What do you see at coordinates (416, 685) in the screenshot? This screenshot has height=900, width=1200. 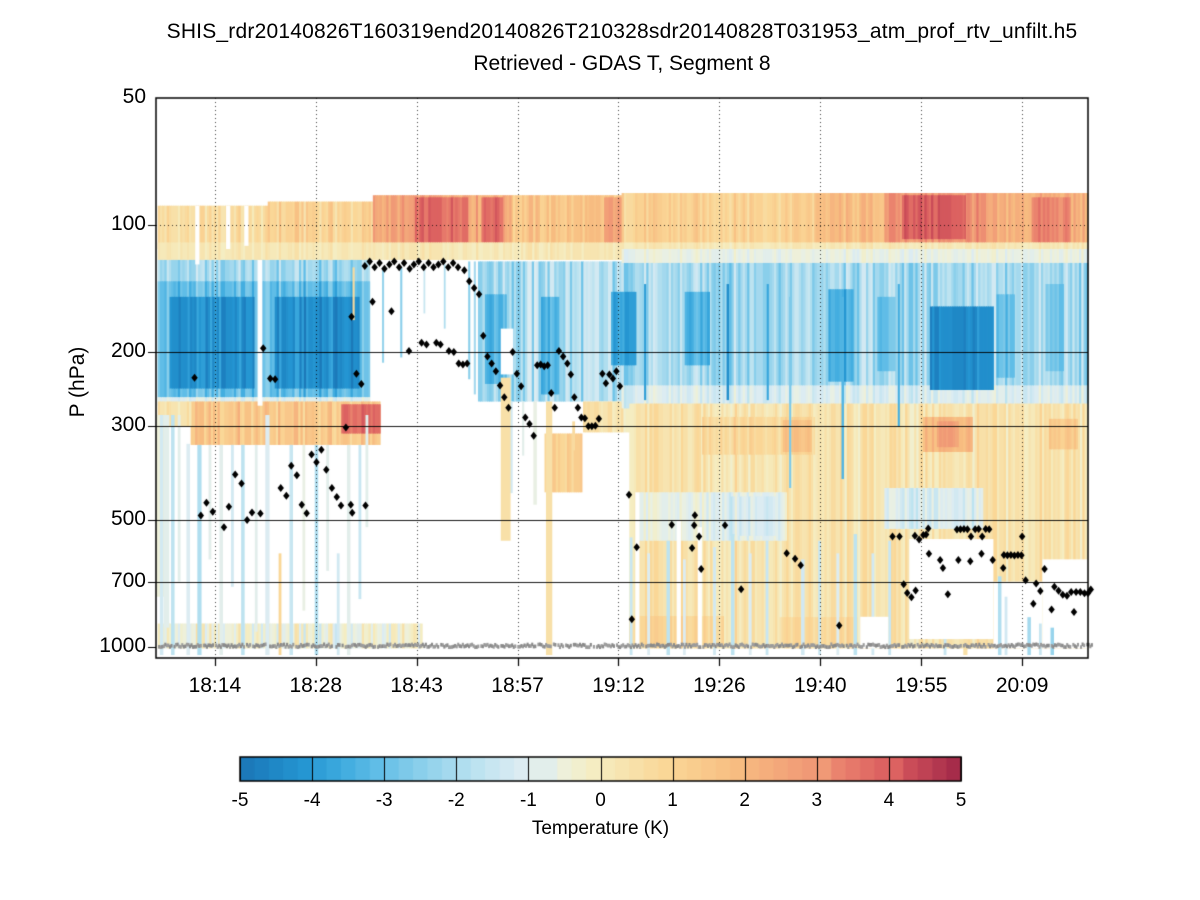 I see `x-tick-label: 18:43` at bounding box center [416, 685].